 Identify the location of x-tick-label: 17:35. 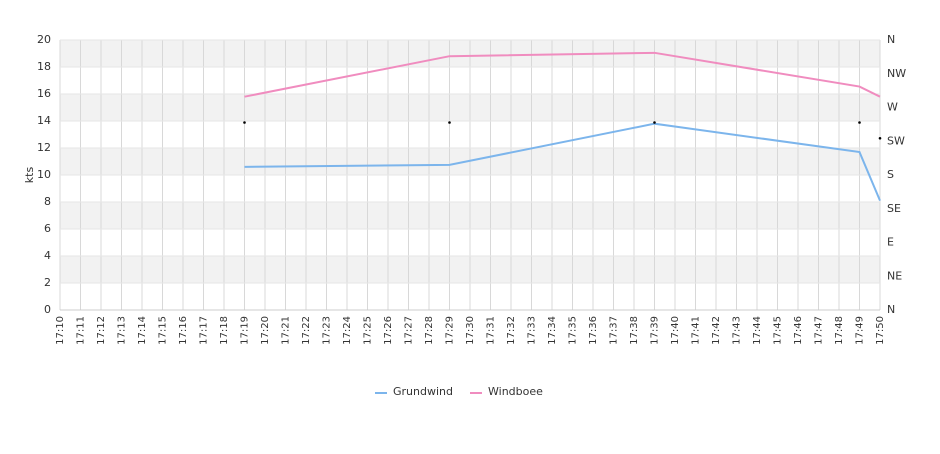
(573, 330).